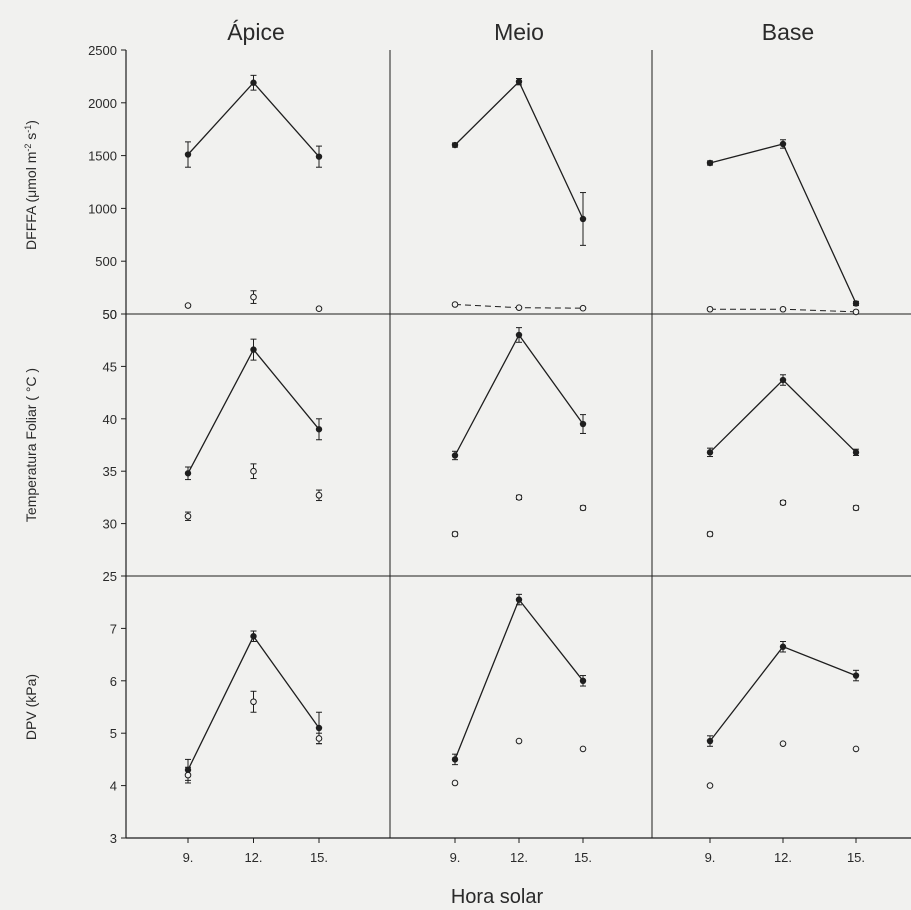  I want to click on column-title-base: Base, so click(788, 32).